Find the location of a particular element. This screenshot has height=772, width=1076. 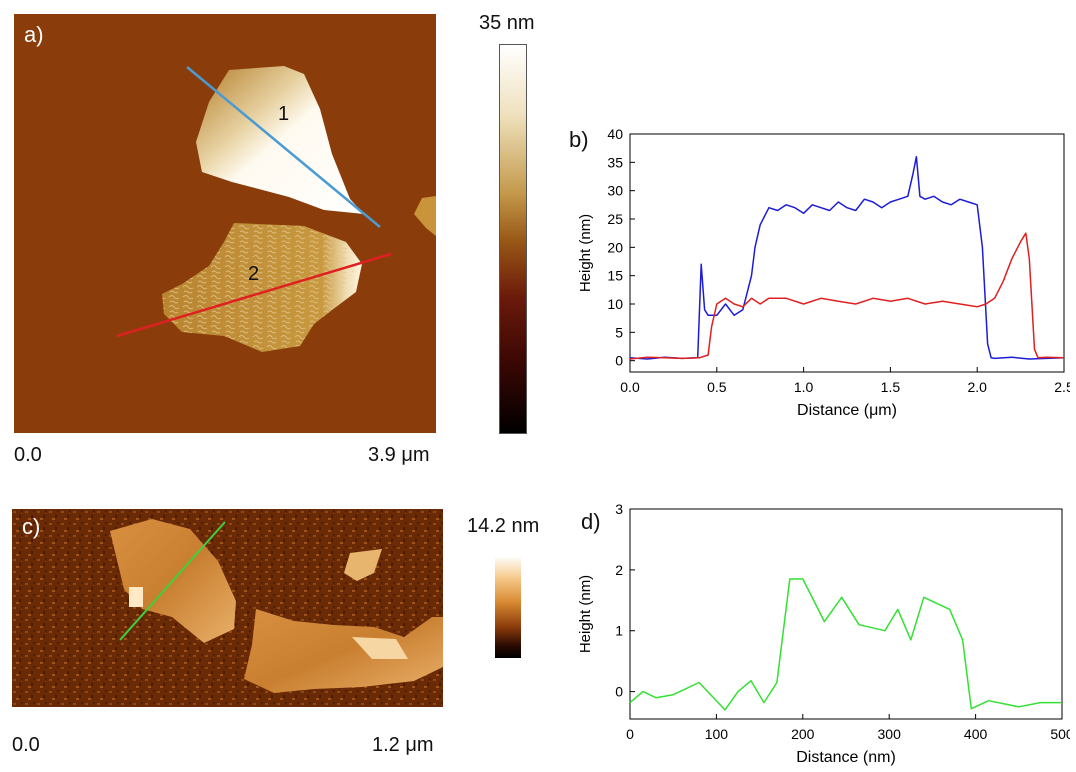

flake-label-2: 2 is located at coordinates (254, 274).